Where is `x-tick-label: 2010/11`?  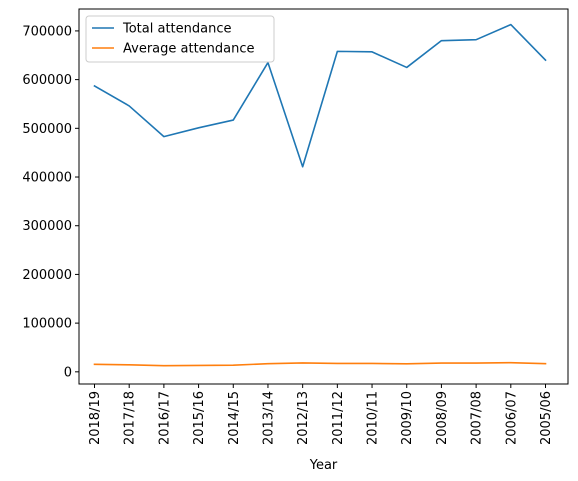 x-tick-label: 2010/11 is located at coordinates (373, 418).